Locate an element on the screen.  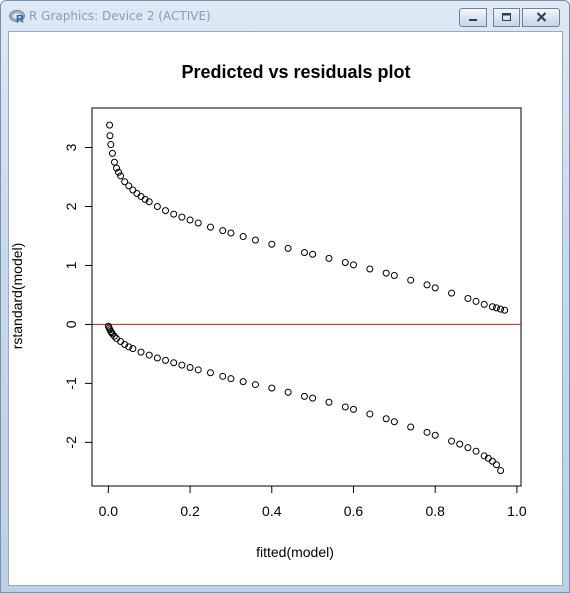
x-axis: 0.0 0.2 0.4 0.6 0.8 1.0 is located at coordinates (313, 502).